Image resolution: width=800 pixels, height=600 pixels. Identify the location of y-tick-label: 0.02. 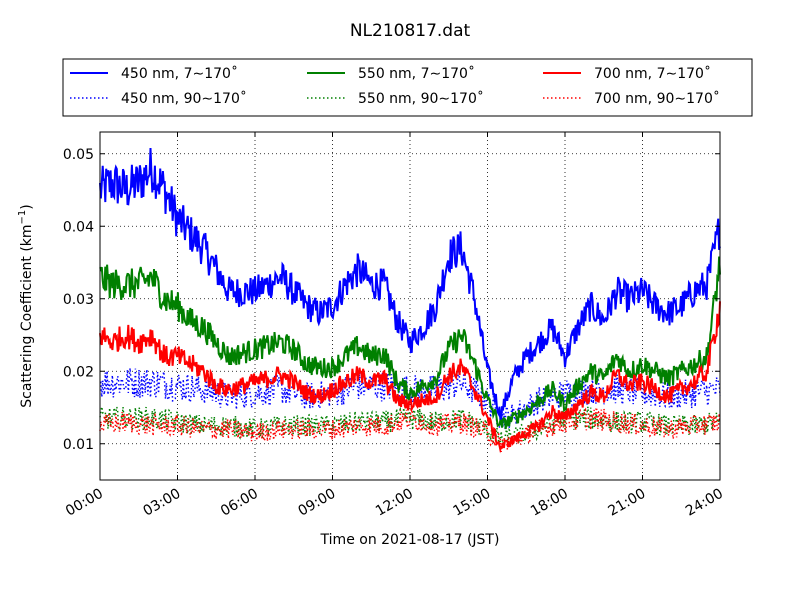
(78, 372).